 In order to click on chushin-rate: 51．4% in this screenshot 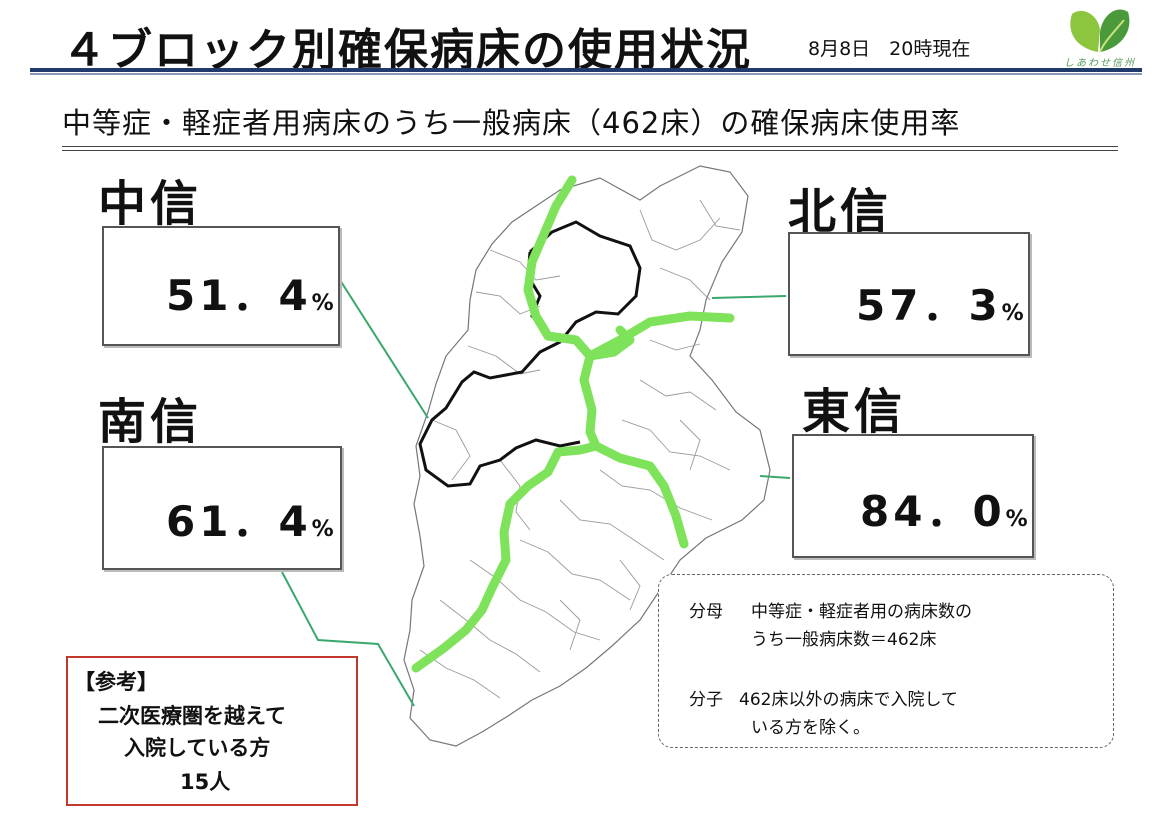, I will do `click(252, 292)`.